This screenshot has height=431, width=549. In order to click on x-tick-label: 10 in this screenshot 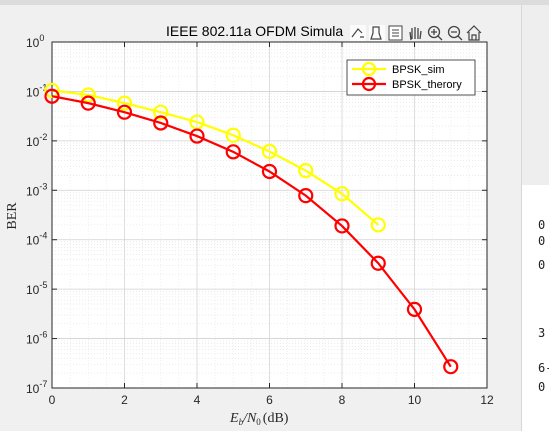, I will do `click(415, 400)`.